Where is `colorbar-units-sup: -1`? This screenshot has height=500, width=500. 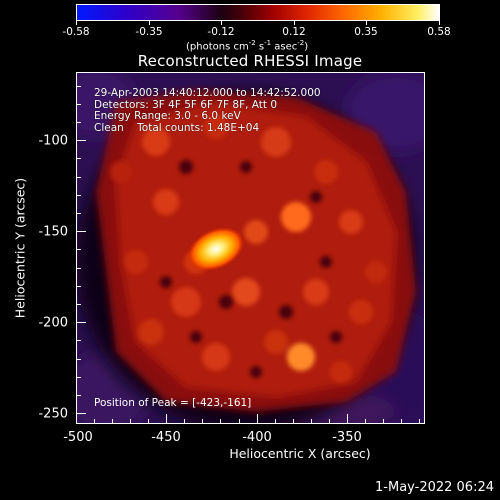
colorbar-units-sup: -1 is located at coordinates (268, 43).